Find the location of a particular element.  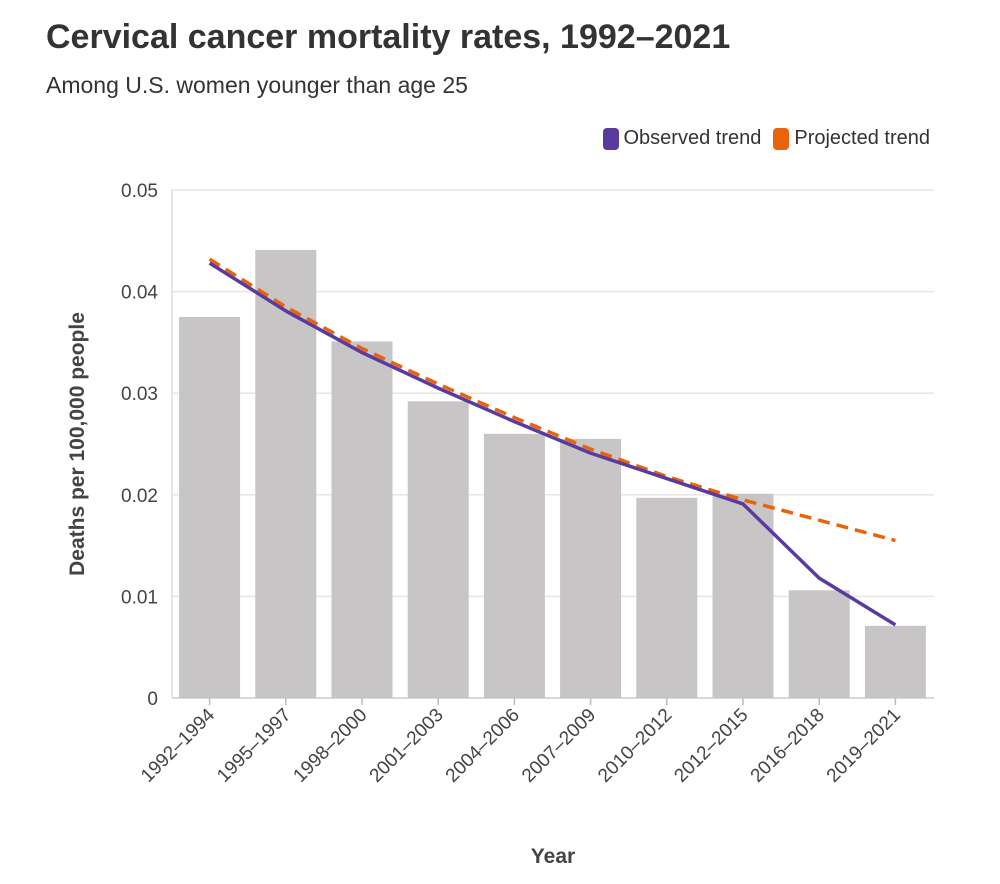

x-tick-label: 2012–2015 is located at coordinates (711, 746).